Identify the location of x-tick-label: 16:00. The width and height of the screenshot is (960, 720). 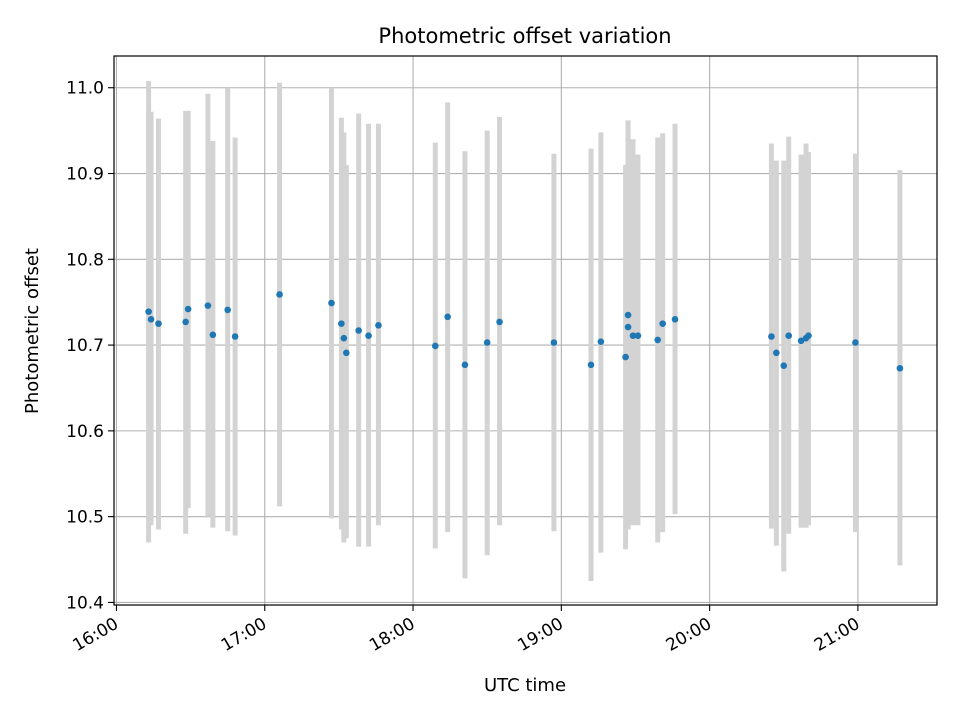
(96, 635).